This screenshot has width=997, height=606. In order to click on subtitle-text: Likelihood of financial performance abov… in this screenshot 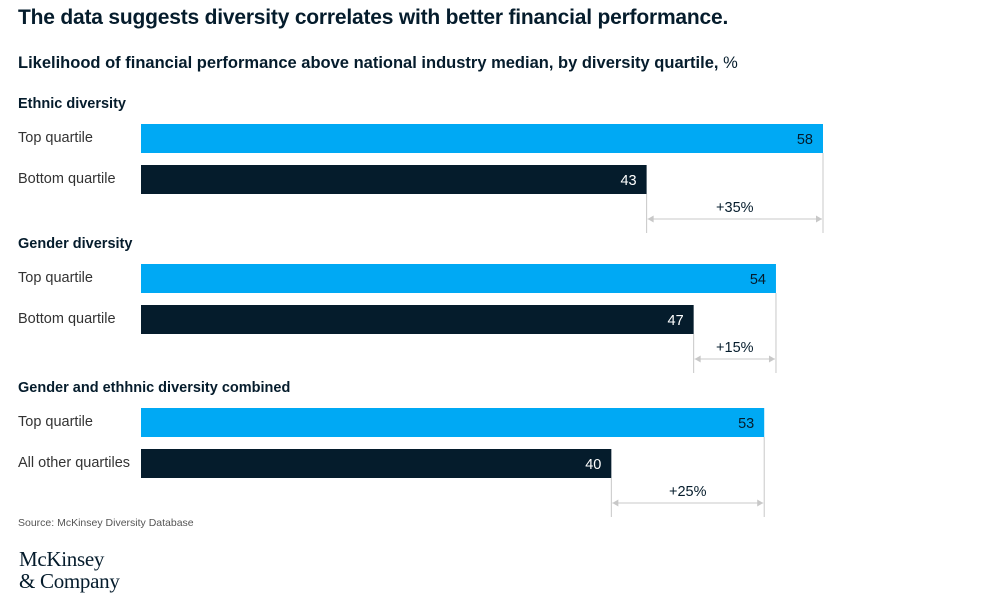, I will do `click(368, 63)`.